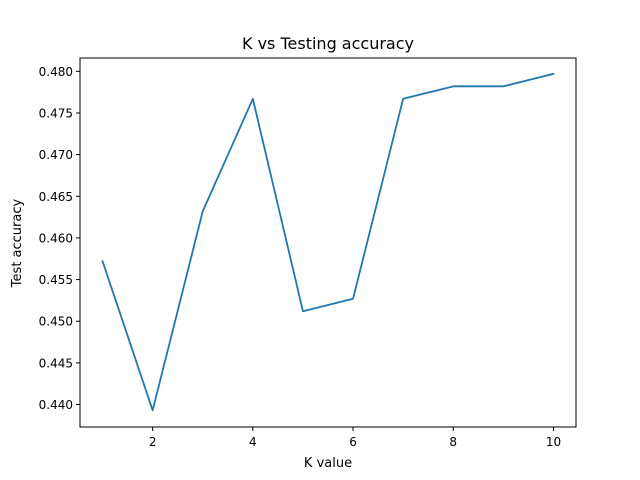 Image resolution: width=640 pixels, height=480 pixels. I want to click on y-tick-label: 0.455, so click(56, 280).